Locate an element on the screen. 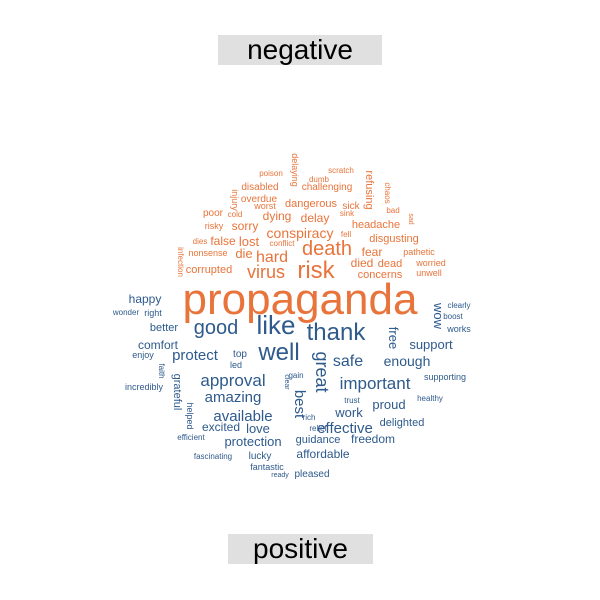  word-risk: risk is located at coordinates (316, 270).